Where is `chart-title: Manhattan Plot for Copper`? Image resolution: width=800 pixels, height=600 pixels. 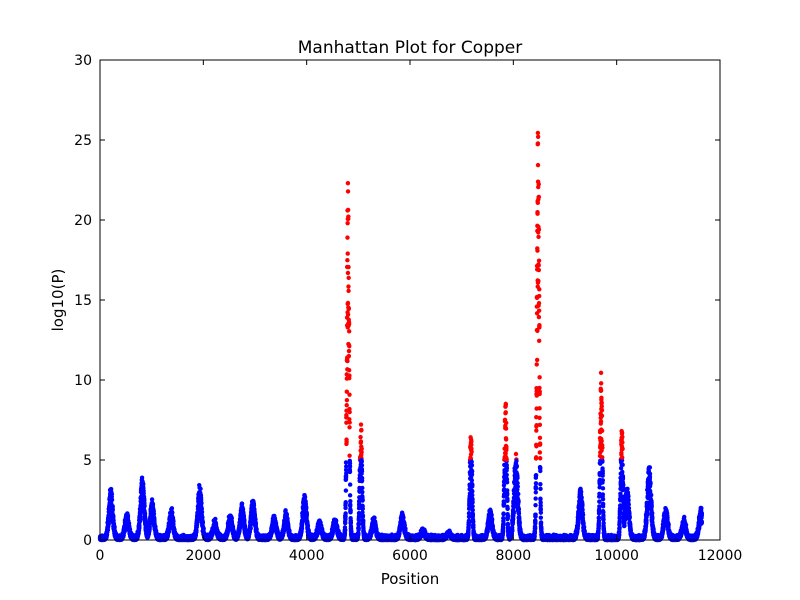 chart-title: Manhattan Plot for Copper is located at coordinates (410, 48).